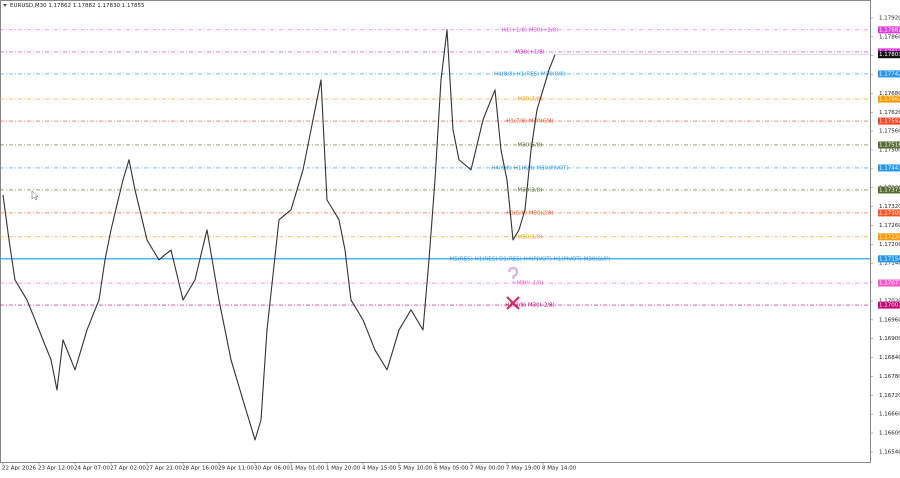 The width and height of the screenshot is (900, 478). I want to click on y-tick-label: 1.17680, so click(889, 94).